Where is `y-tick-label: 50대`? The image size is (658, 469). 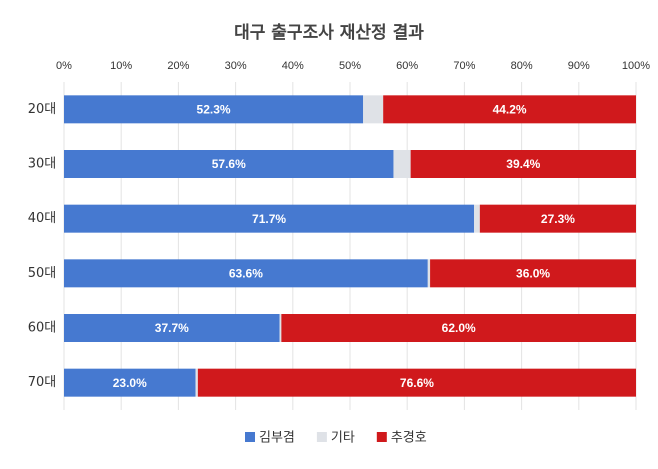
y-tick-label: 50대 is located at coordinates (42, 273).